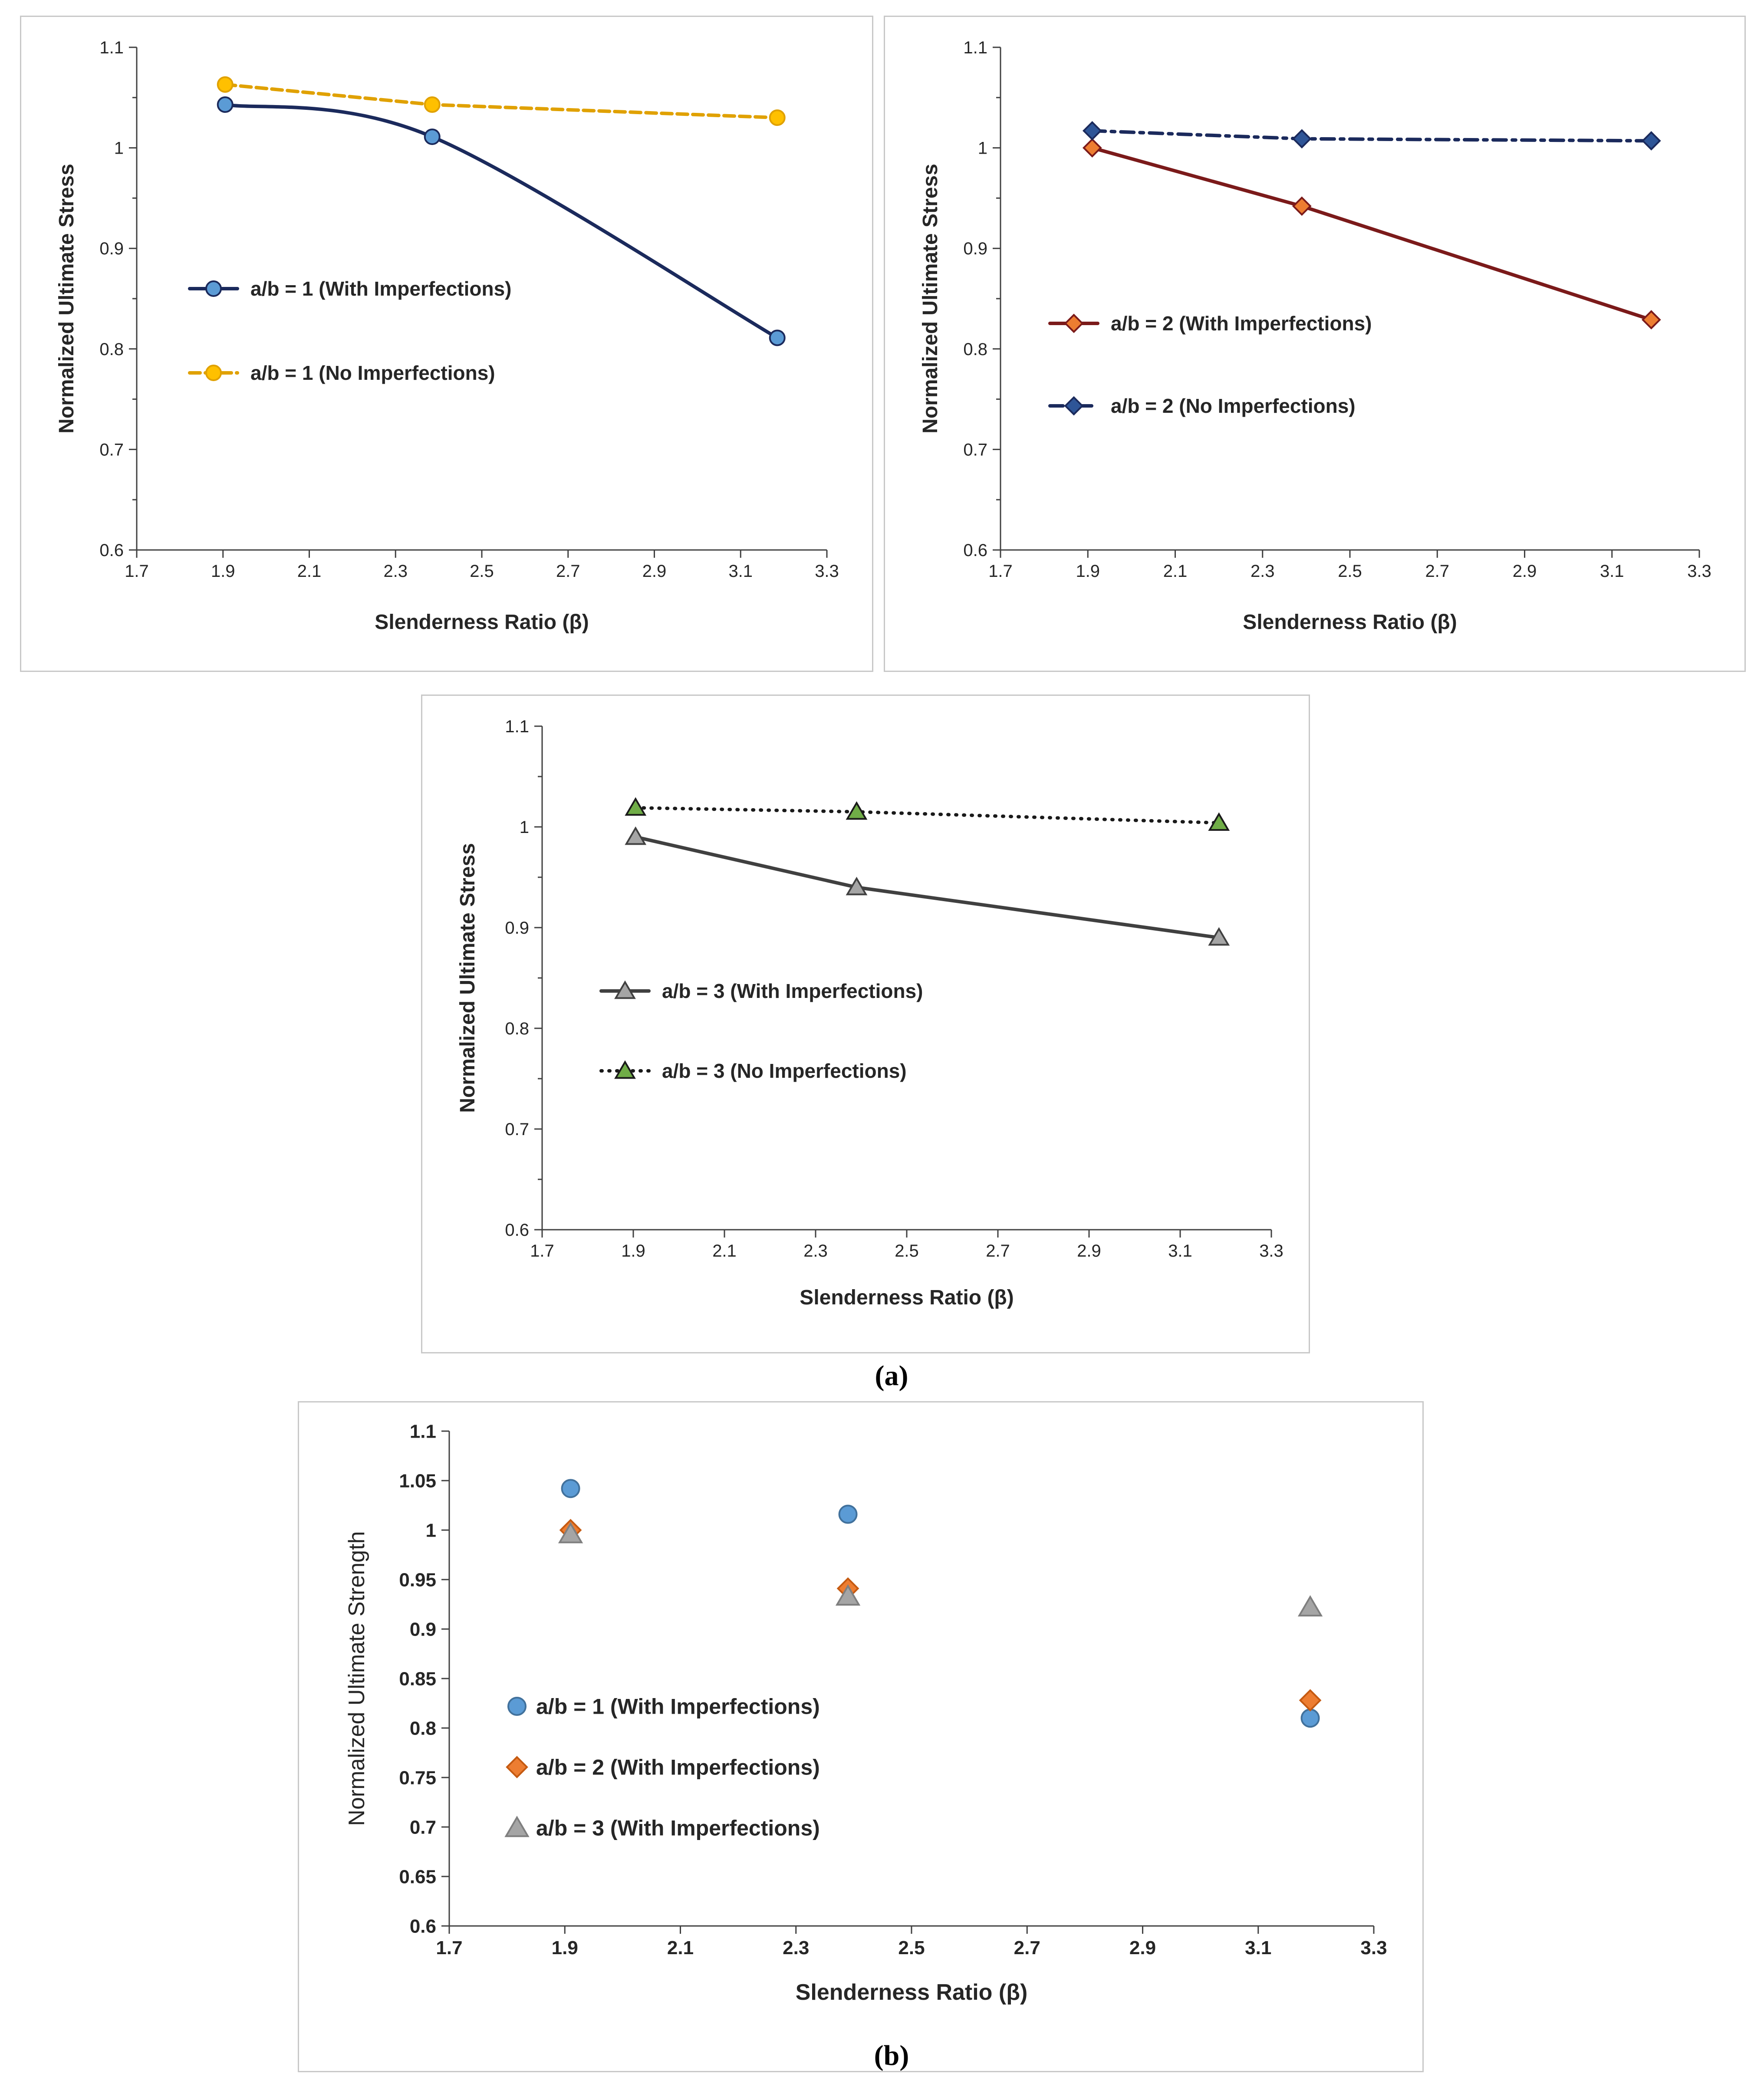 The image size is (1764, 2087). Describe the element at coordinates (678, 1707) in the screenshot. I see `b-legend-label: a/b = 1 (With Imperfections)` at that location.